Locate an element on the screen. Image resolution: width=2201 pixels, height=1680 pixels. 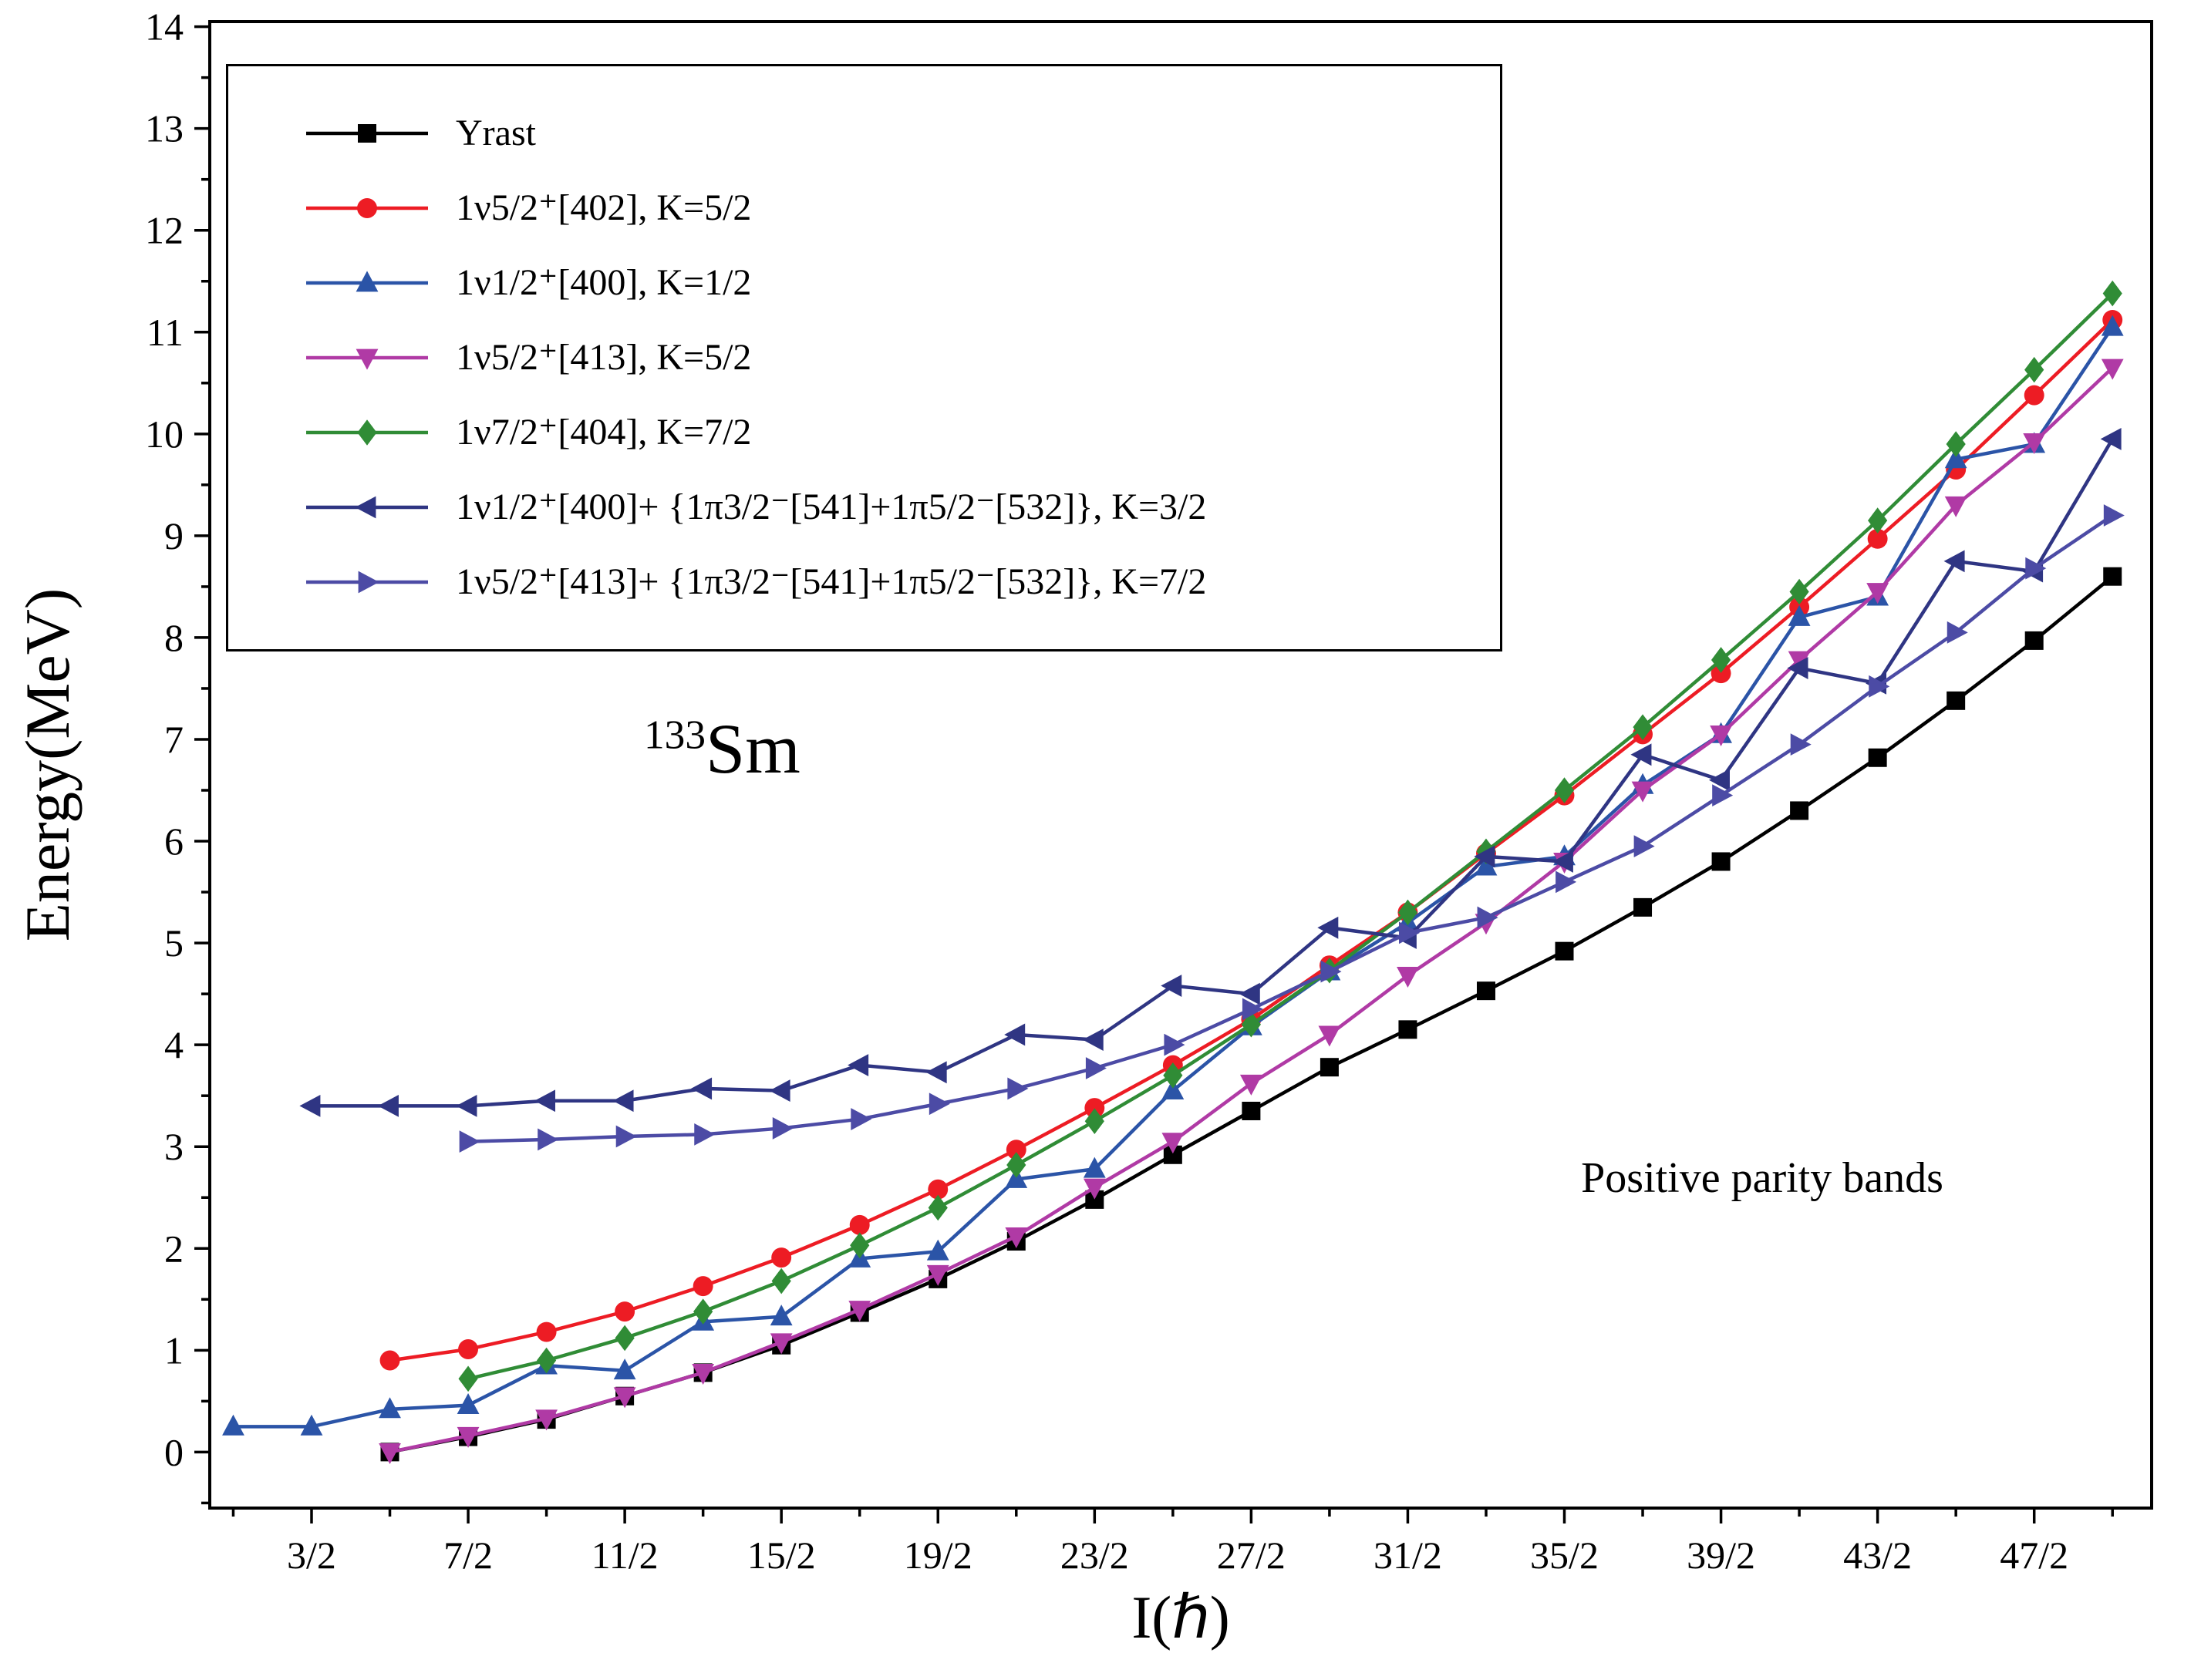
svg-text: 3 is located at coordinates (174, 1146).